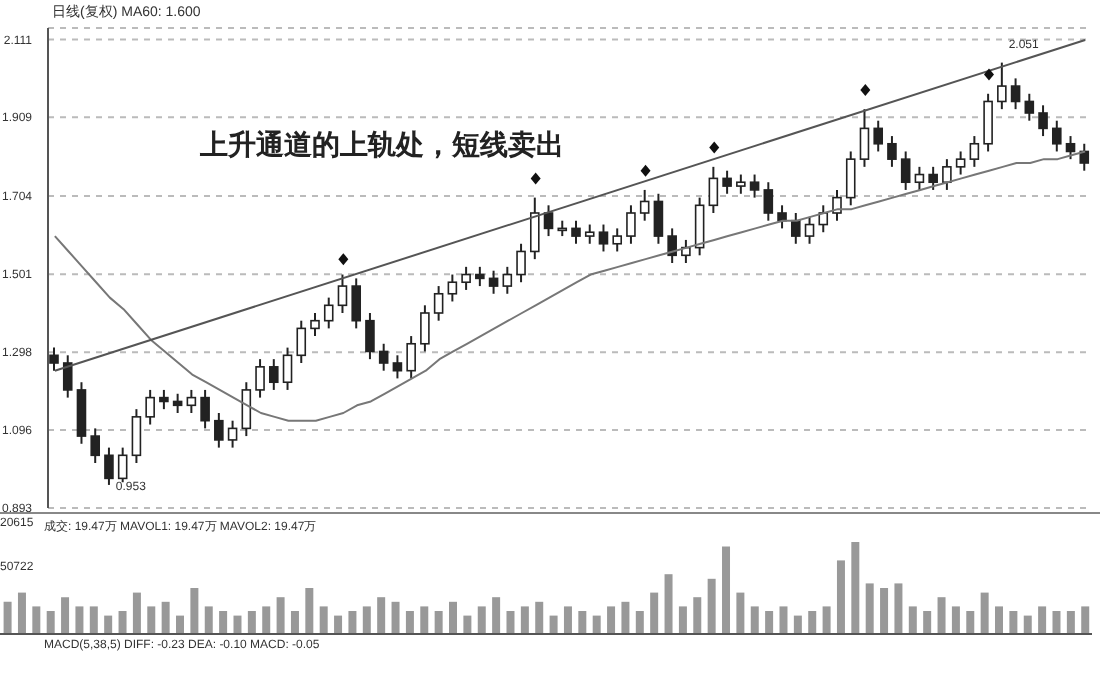 This screenshot has width=1100, height=680. What do you see at coordinates (382, 146) in the screenshot?
I see `annotation: 上升通道的上轨处，短线卖出` at bounding box center [382, 146].